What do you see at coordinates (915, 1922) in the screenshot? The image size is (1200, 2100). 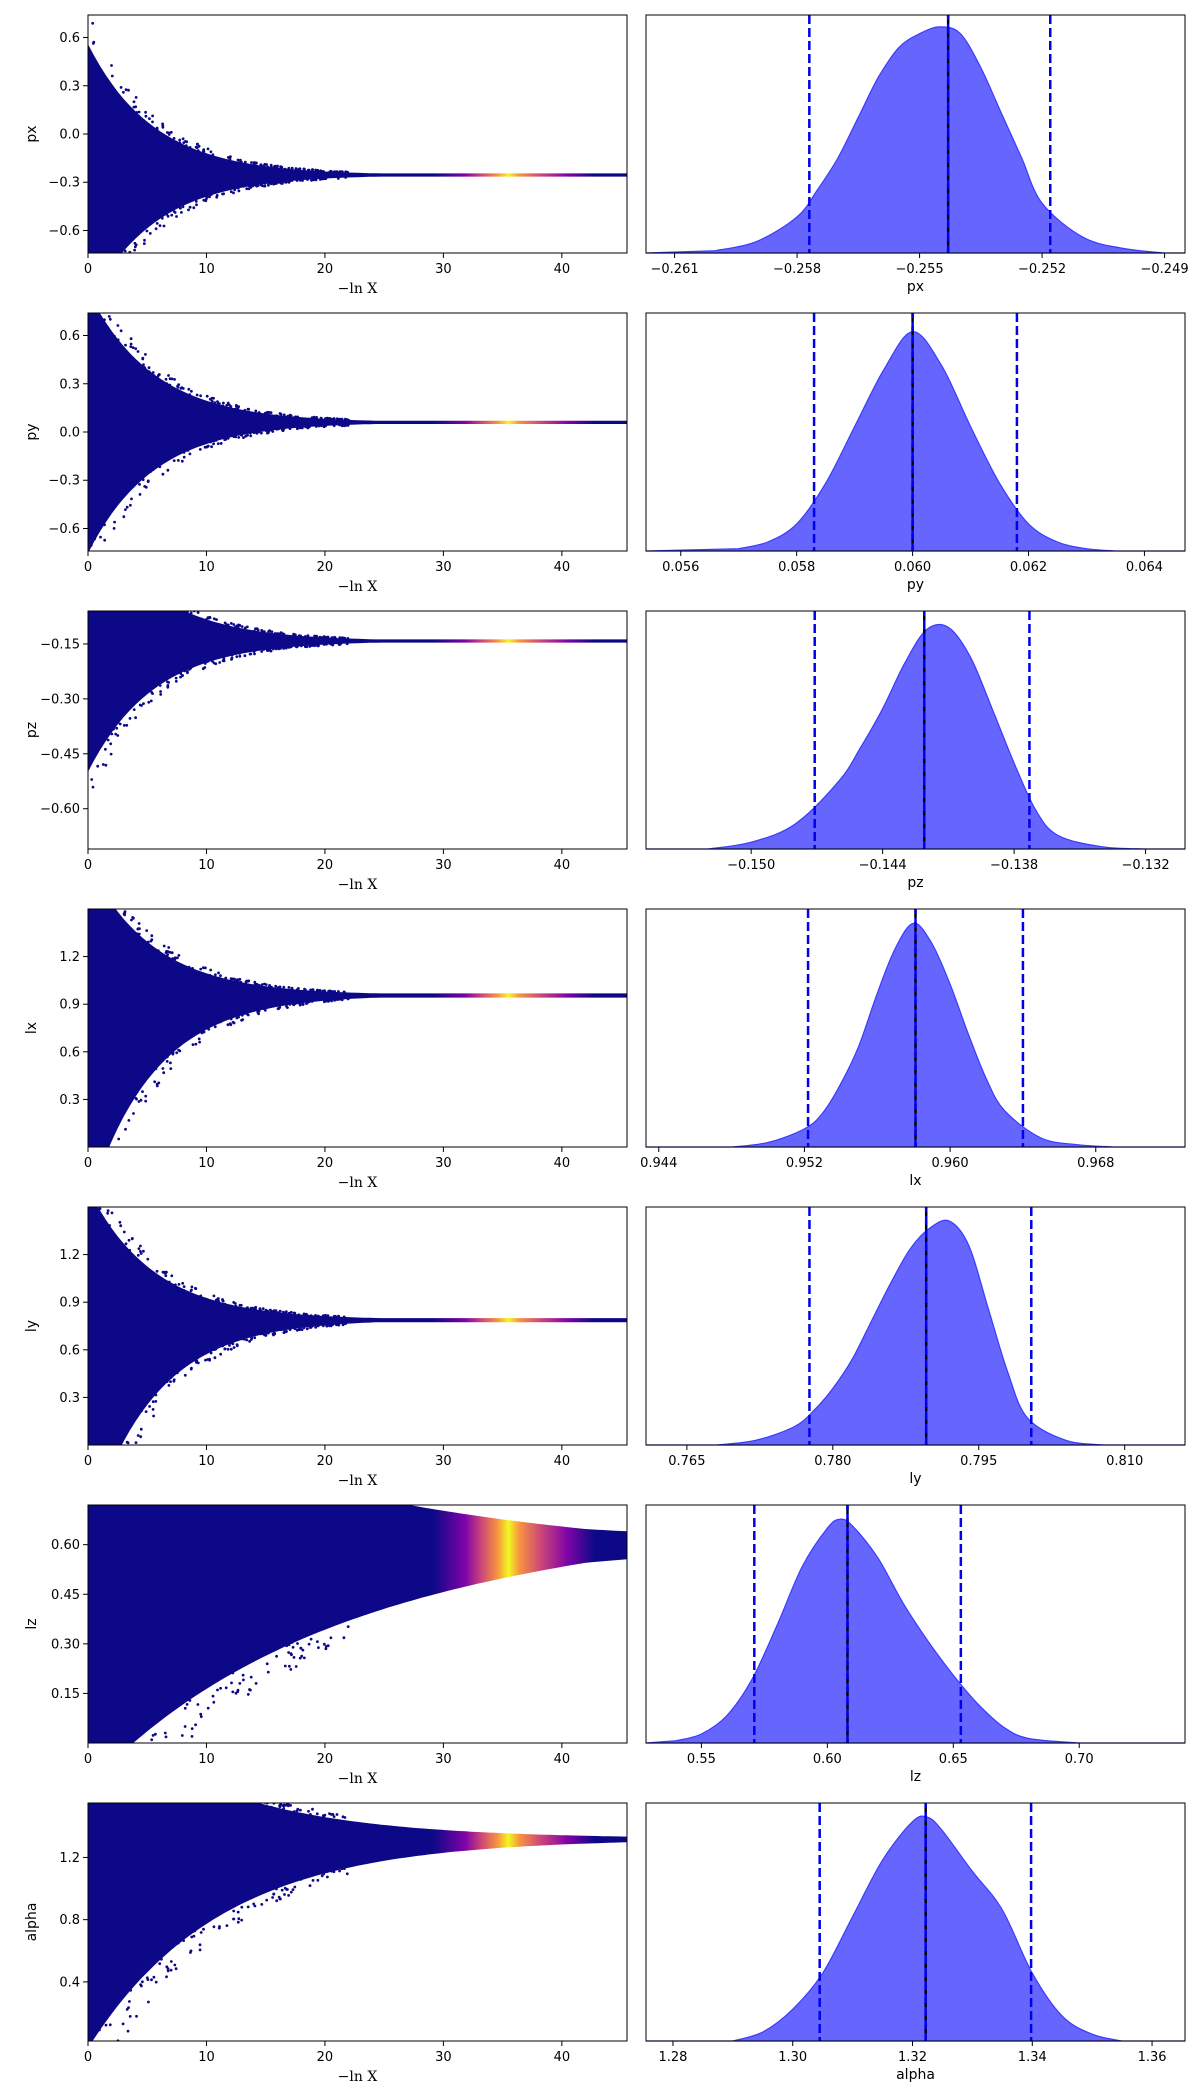 I see `posterior-frame` at bounding box center [915, 1922].